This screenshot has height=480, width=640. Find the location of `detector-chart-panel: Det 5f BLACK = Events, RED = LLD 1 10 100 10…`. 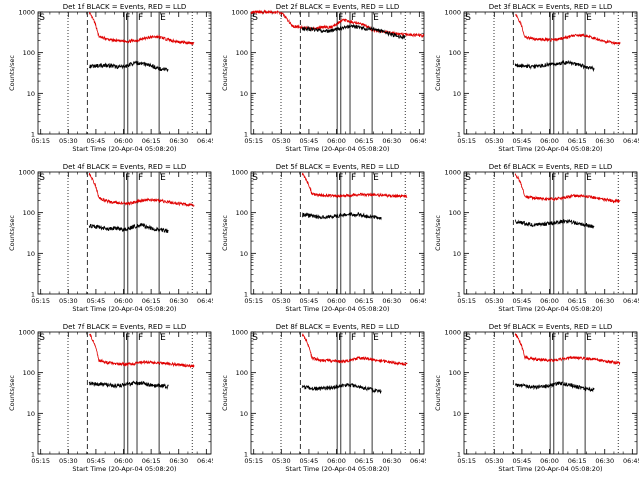

detector-chart-panel: Det 5f BLACK = Events, RED = LLD 1 10 100 10… is located at coordinates (323, 238).